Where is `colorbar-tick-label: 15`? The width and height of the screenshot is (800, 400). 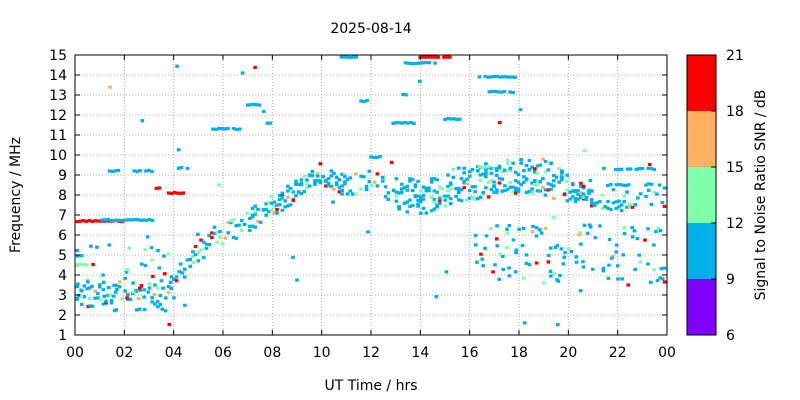
colorbar-tick-label: 15 is located at coordinates (735, 168).